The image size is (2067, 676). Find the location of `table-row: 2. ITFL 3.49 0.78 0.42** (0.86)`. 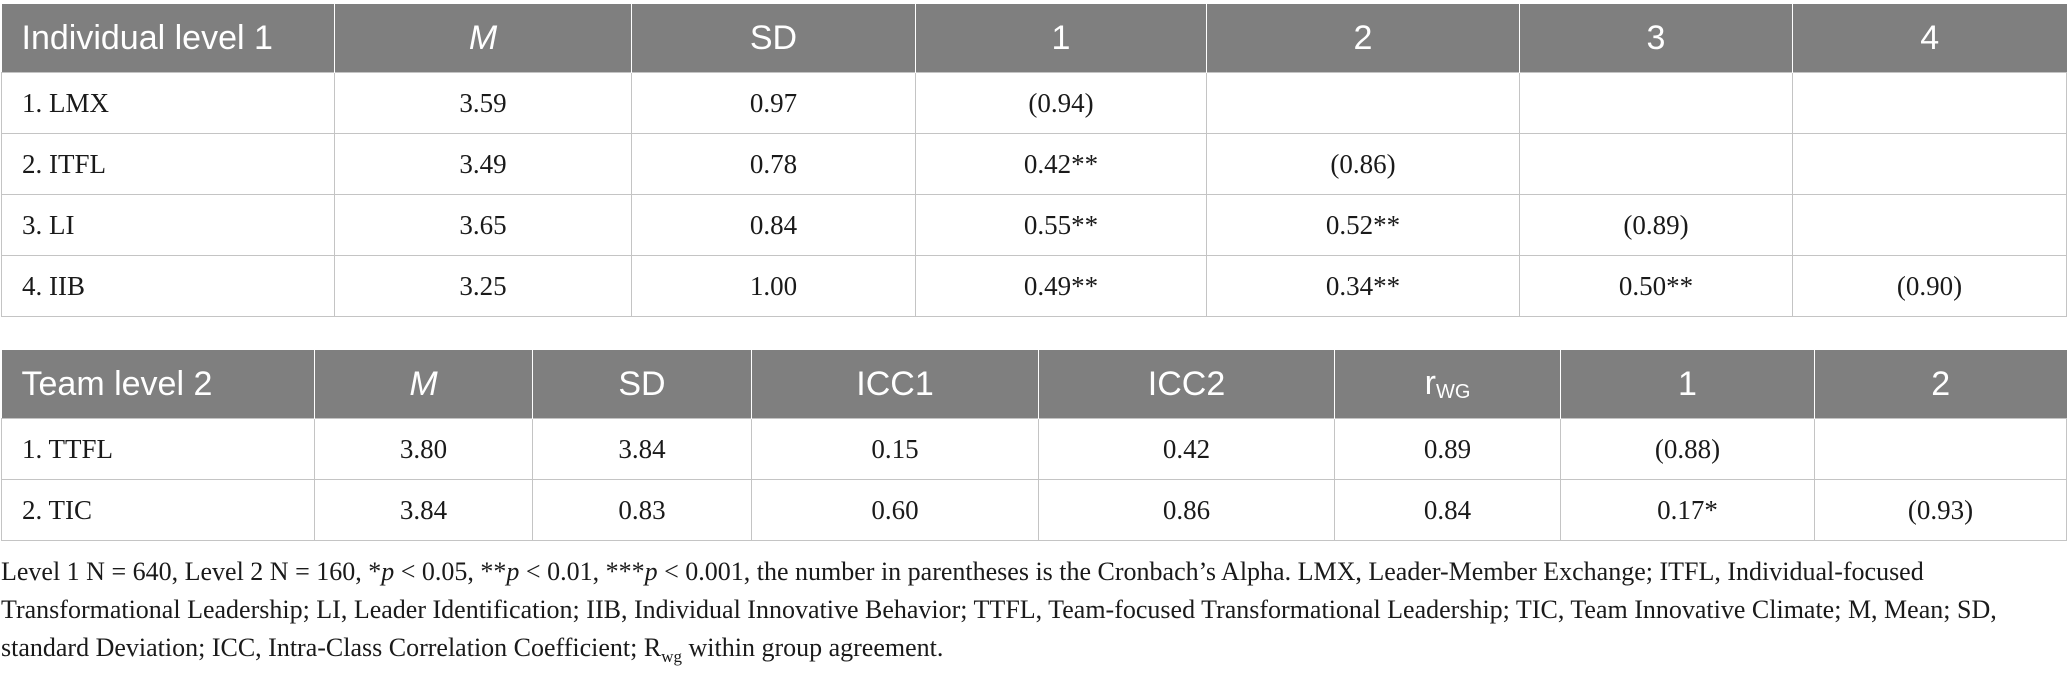

table-row: 2. ITFL 3.49 0.78 0.42** (0.86) is located at coordinates (1034, 164).